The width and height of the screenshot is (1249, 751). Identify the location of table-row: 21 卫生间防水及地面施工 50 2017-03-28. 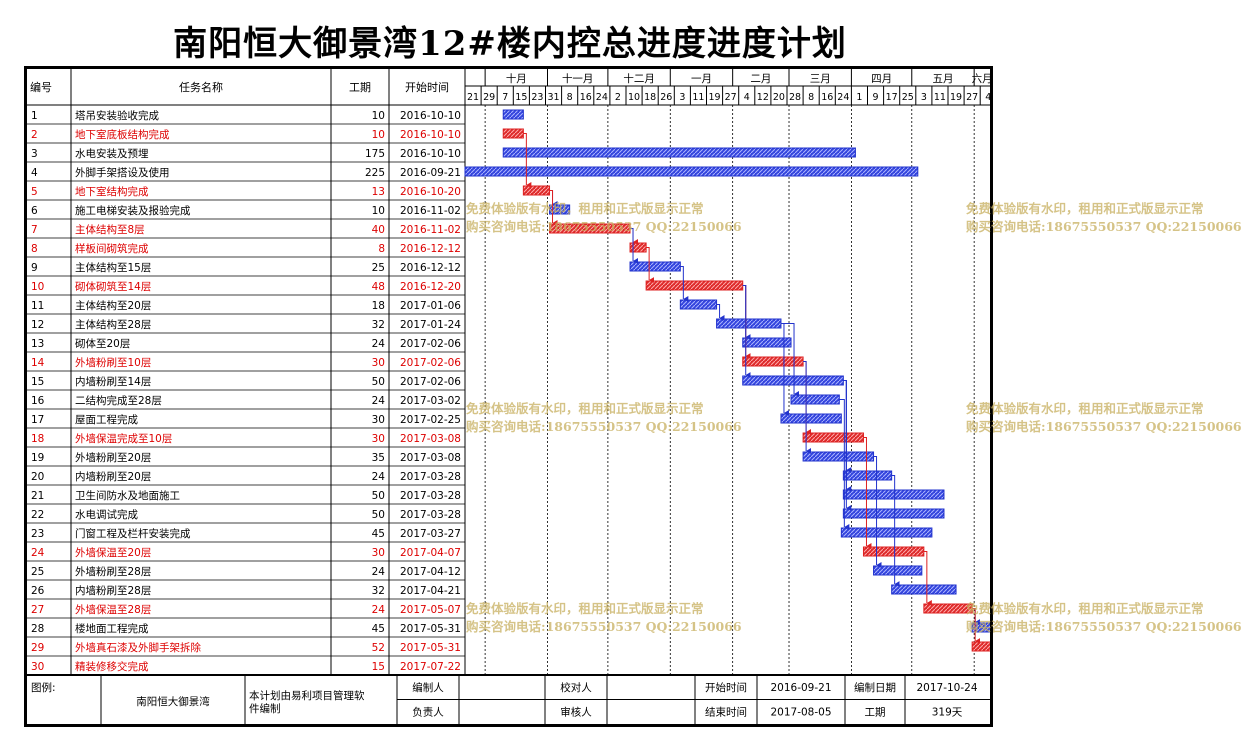
(246, 495).